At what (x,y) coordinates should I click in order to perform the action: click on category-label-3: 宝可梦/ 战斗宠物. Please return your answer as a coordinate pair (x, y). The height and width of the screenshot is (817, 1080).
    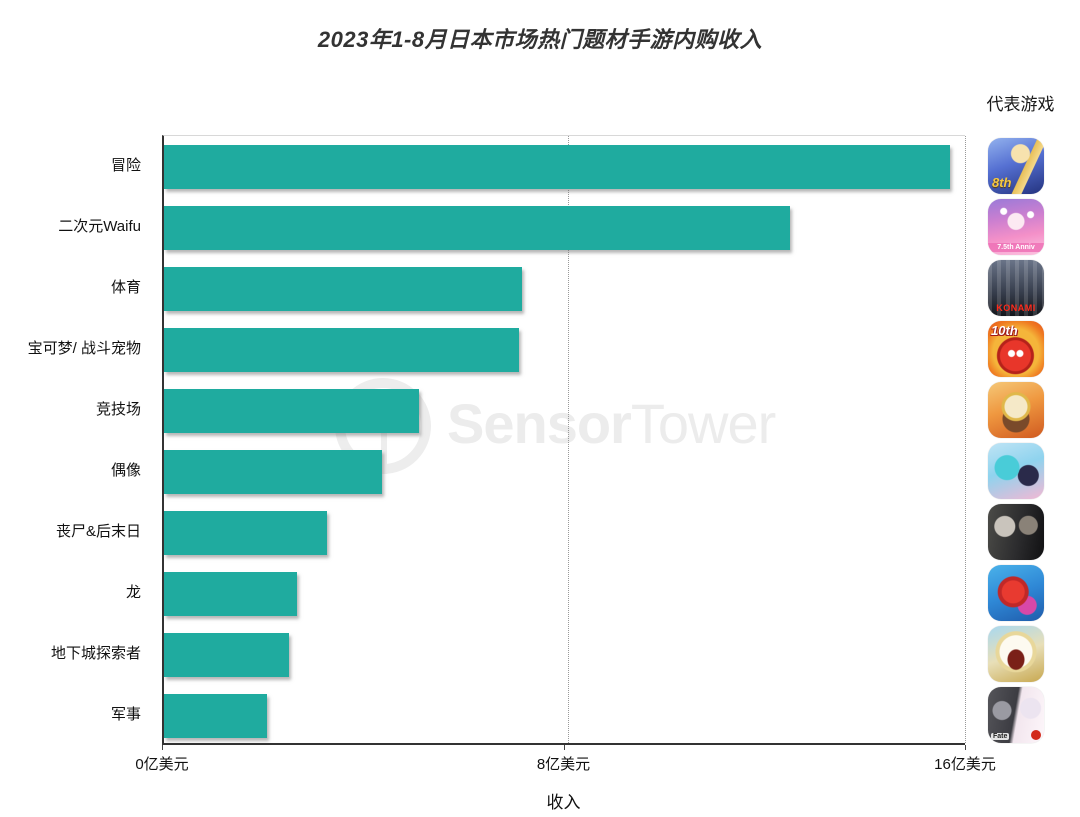
    Looking at the image, I should click on (84, 348).